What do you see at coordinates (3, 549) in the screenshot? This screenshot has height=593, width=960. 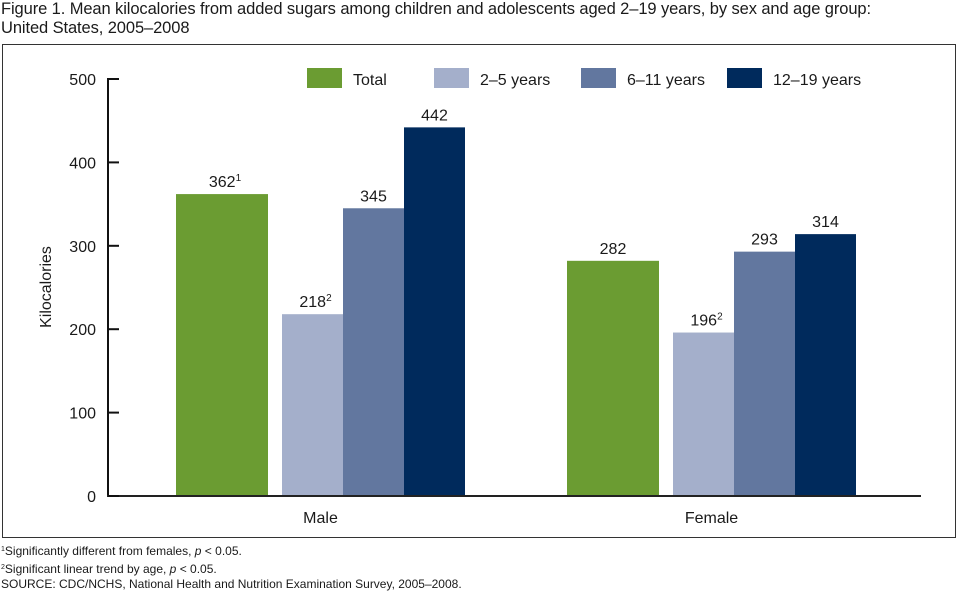 I see `footnote-1-mark: 1` at bounding box center [3, 549].